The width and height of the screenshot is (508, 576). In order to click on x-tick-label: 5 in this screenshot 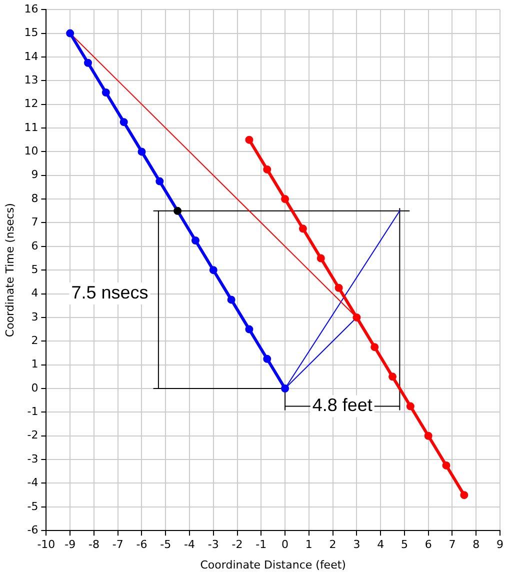, I will do `click(404, 545)`.